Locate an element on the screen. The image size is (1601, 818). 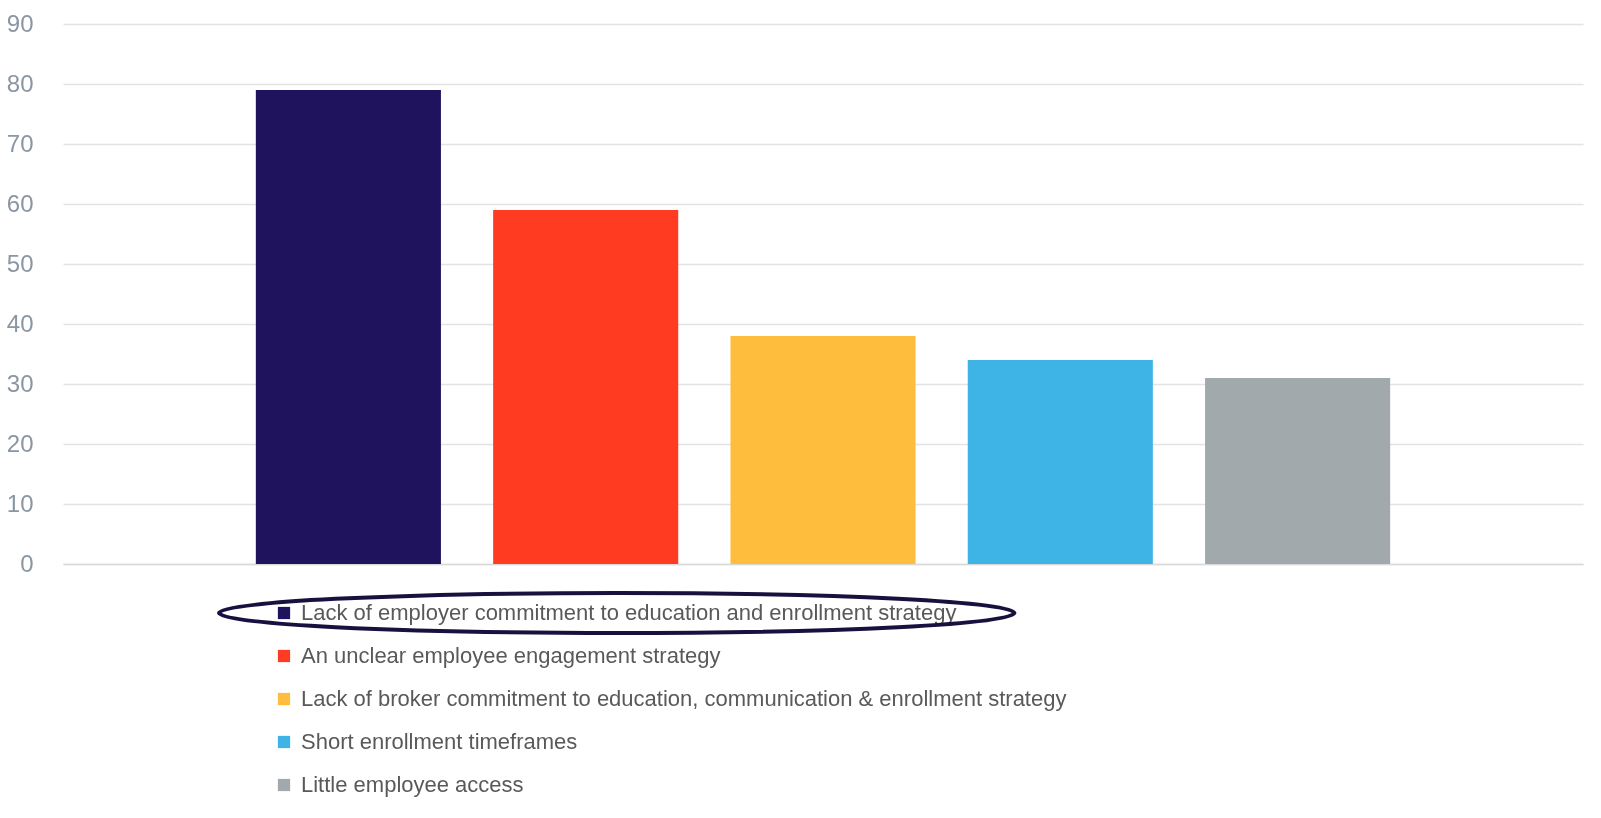
y-tick-label: 0 is located at coordinates (27, 563).